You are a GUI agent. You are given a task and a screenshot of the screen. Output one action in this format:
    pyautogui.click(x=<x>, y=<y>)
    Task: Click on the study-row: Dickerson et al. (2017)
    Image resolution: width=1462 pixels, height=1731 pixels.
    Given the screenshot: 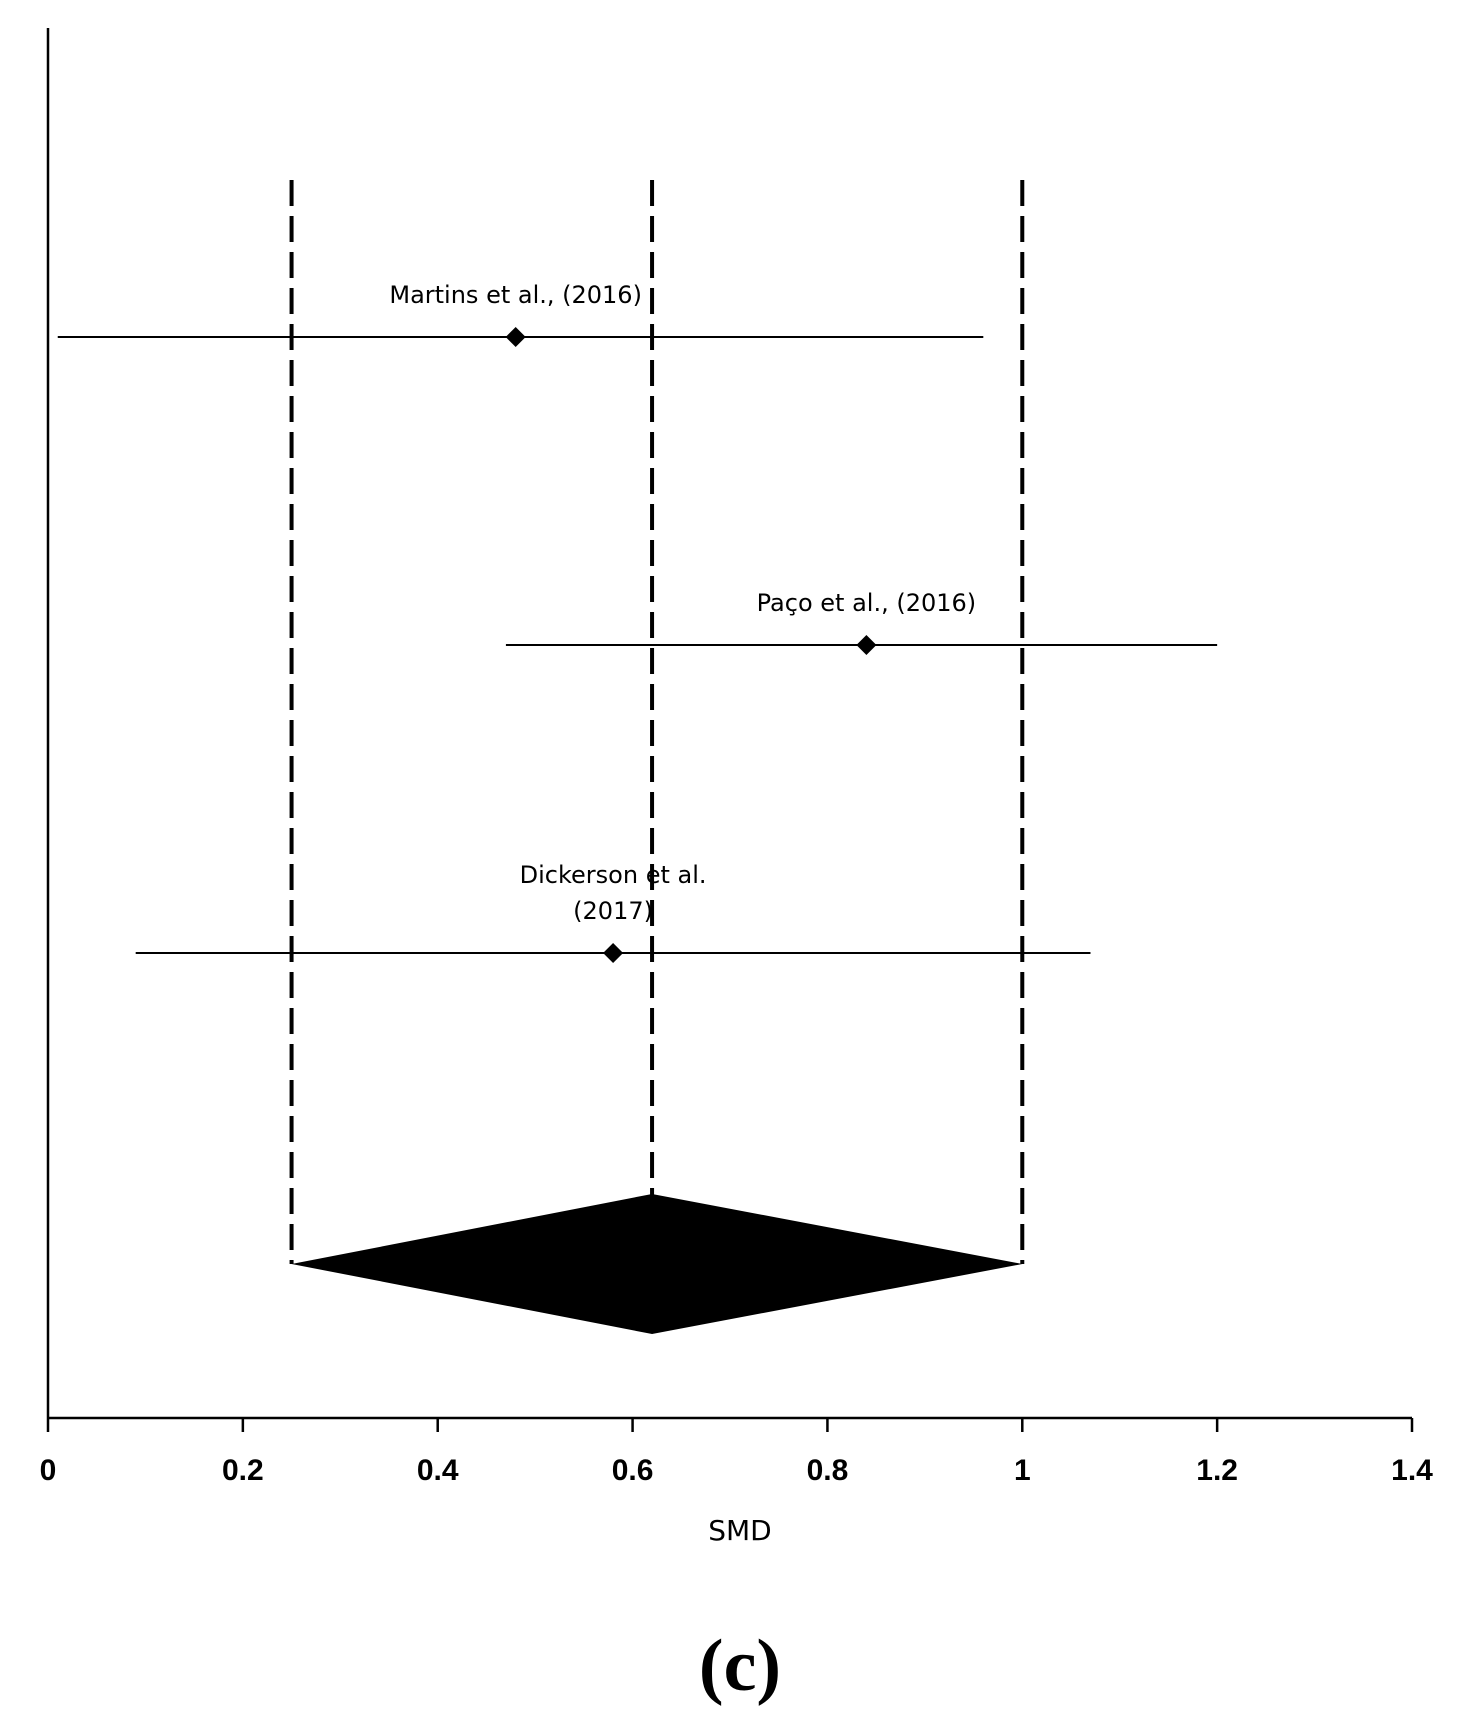 What is the action you would take?
    pyautogui.click(x=613, y=912)
    